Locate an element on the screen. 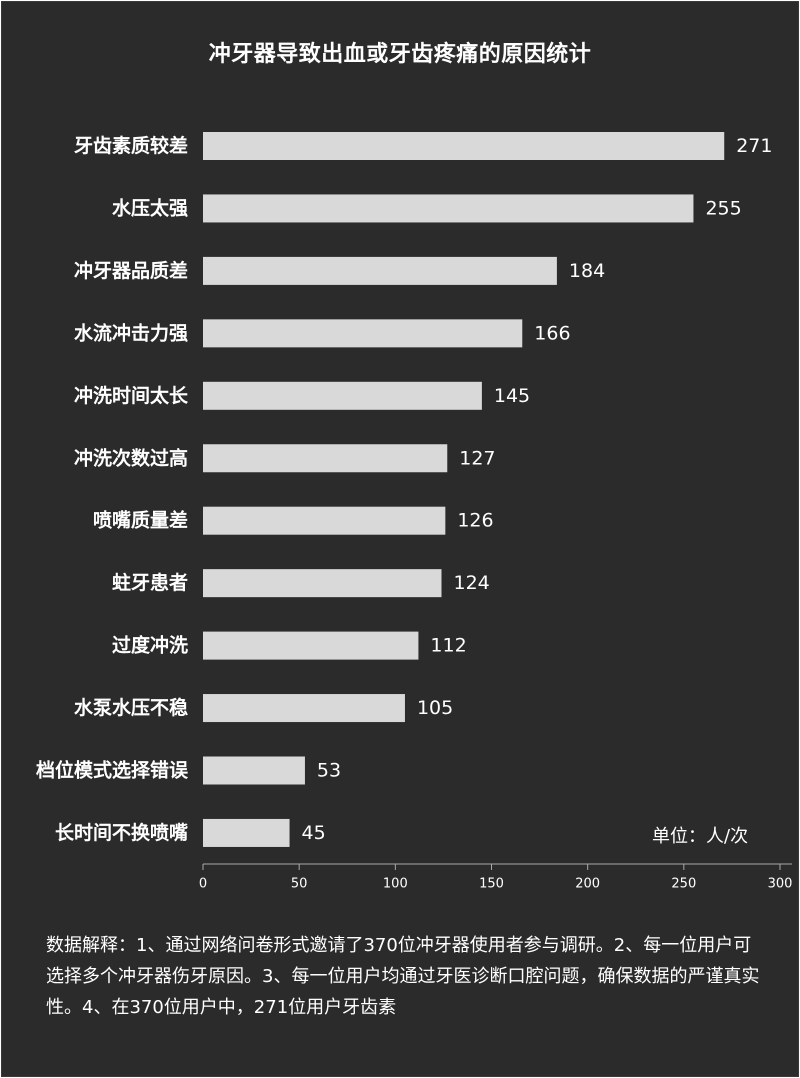  x-axis: 0 50 100 150 200 250 300 is located at coordinates (496, 877).